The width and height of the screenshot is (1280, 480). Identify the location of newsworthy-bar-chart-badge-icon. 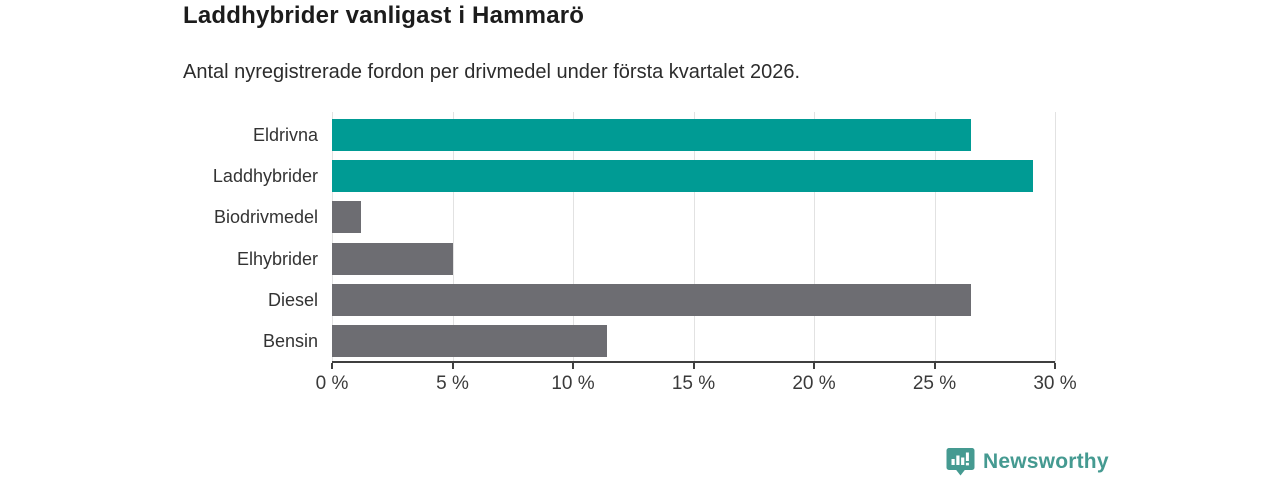
(960, 462).